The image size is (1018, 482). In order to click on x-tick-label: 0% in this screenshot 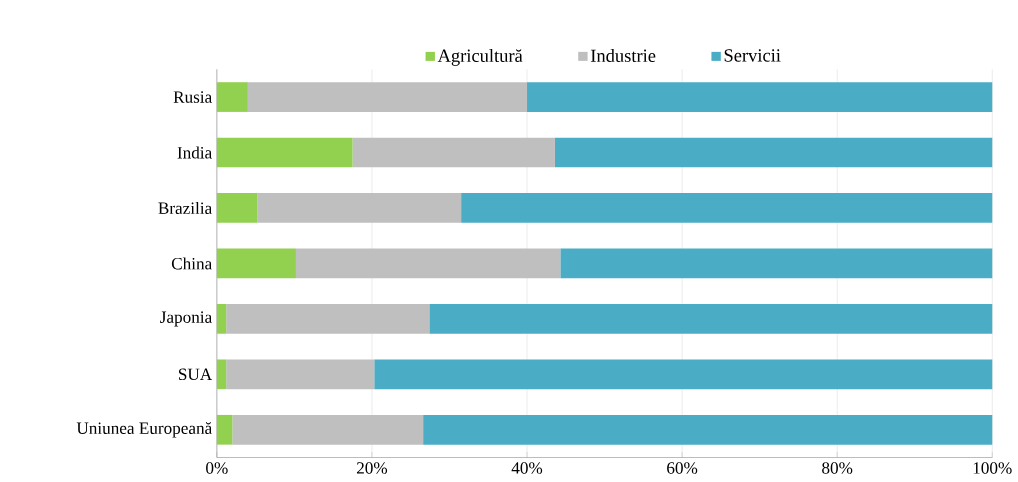, I will do `click(217, 468)`.